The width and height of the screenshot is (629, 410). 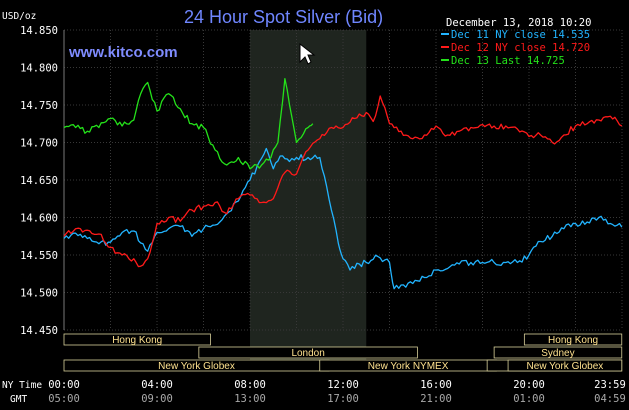 What do you see at coordinates (520, 48) in the screenshot?
I see `legend-entry: Dec 12 NY close 14.720` at bounding box center [520, 48].